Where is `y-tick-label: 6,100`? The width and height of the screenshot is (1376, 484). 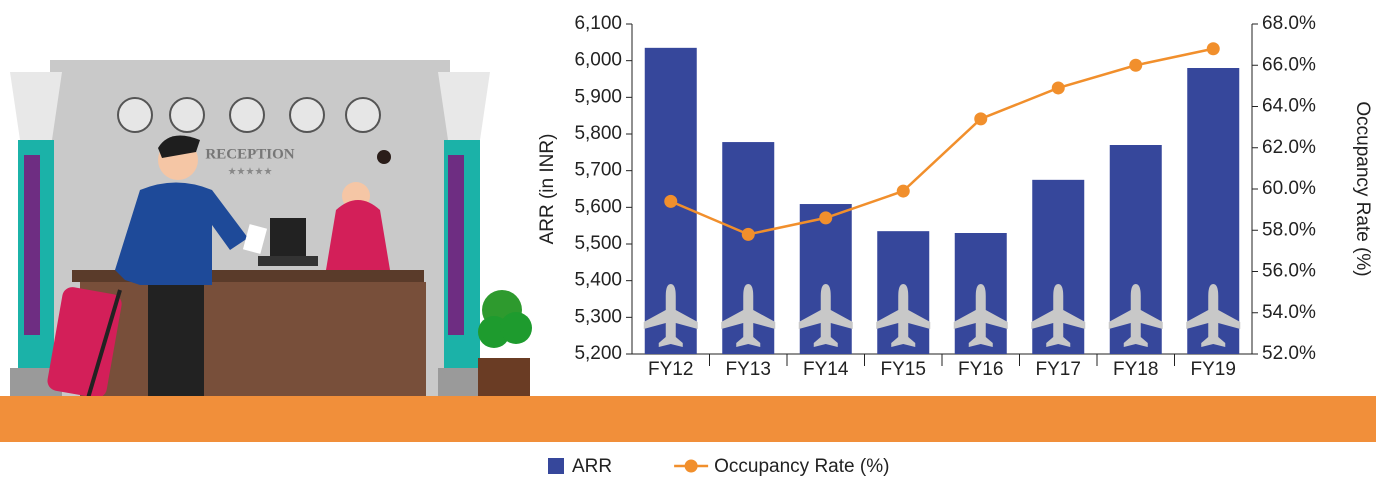
y-tick-label: 6,100 is located at coordinates (598, 23).